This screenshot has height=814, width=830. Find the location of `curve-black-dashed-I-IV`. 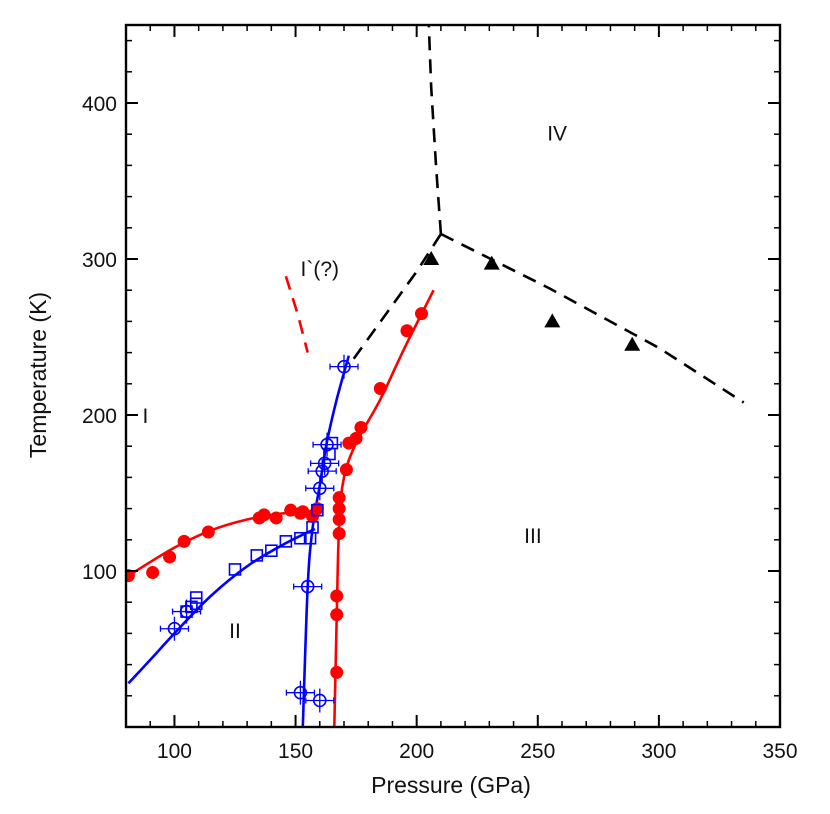

curve-black-dashed-I-IV is located at coordinates (397, 296).